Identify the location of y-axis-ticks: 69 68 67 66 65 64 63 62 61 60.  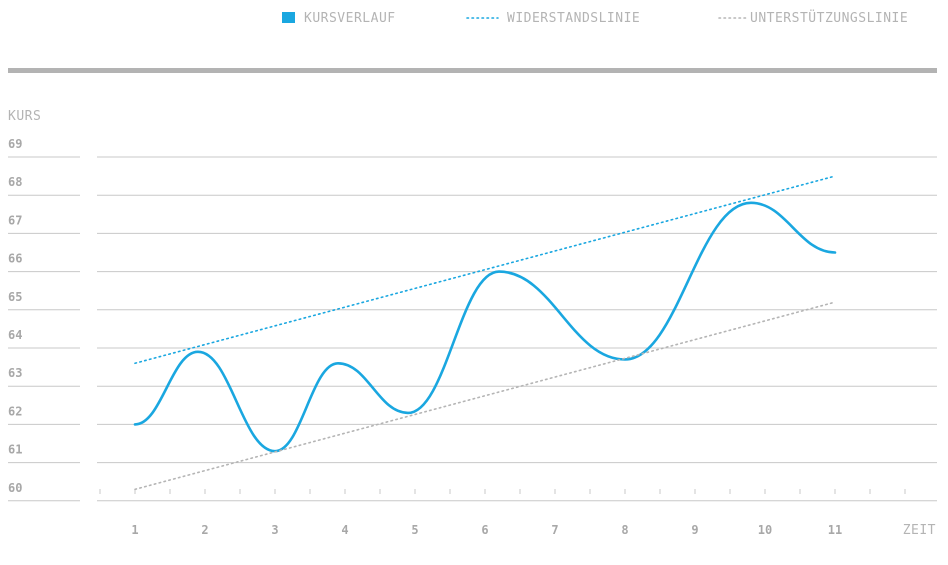
(15, 316).